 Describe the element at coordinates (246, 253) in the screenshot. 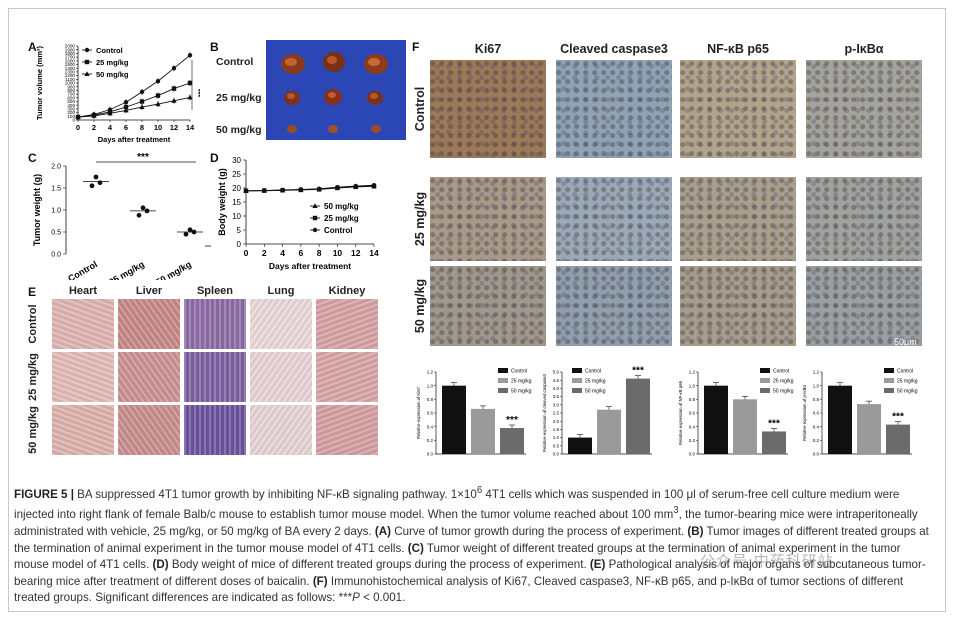

I see `d-xtick: 0` at that location.